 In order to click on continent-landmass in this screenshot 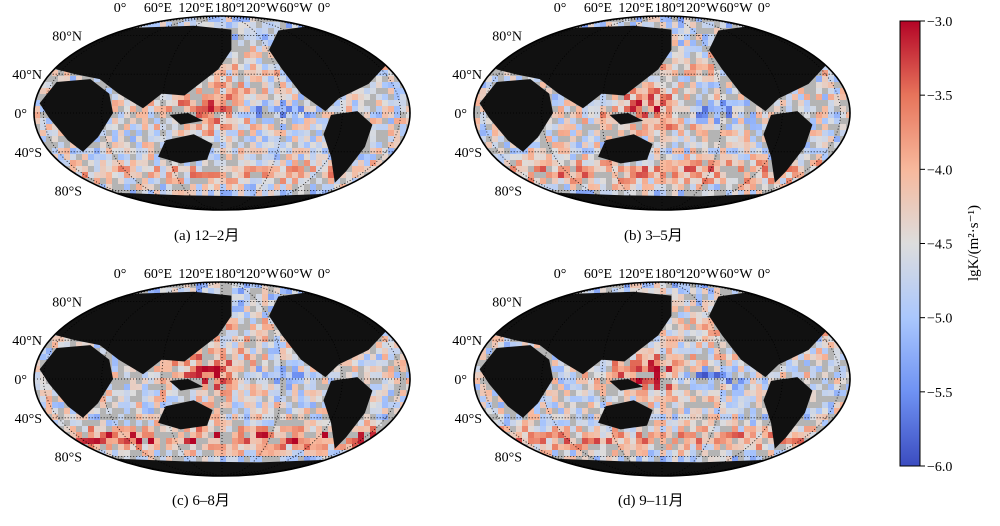, I will do `click(516, 115)`.